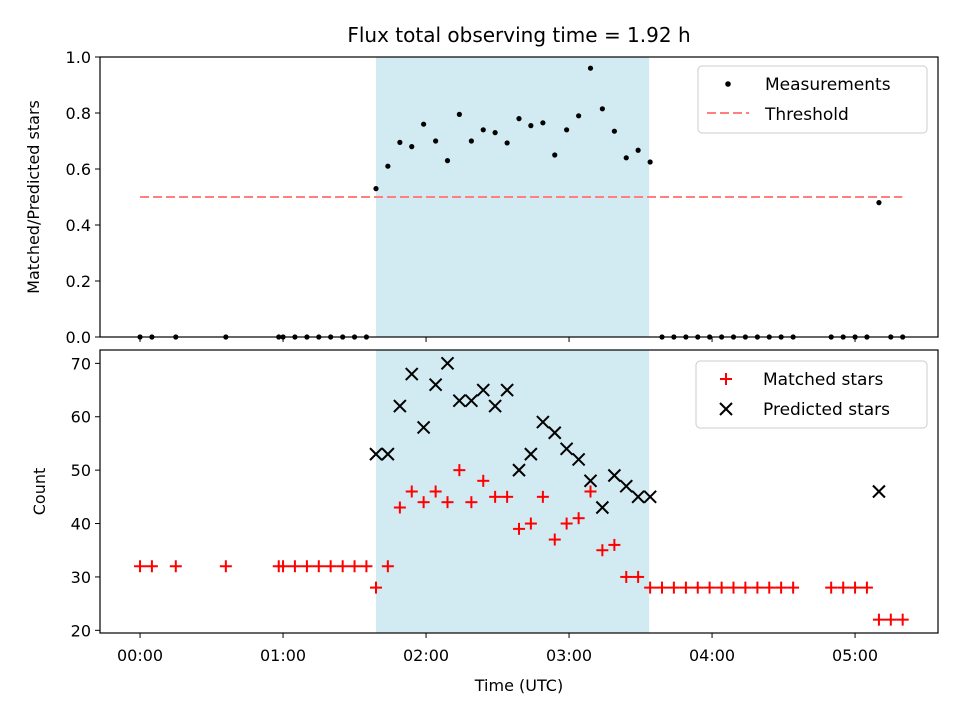 Image resolution: width=960 pixels, height=720 pixels. I want to click on x-tick-label: 03:00, so click(569, 655).